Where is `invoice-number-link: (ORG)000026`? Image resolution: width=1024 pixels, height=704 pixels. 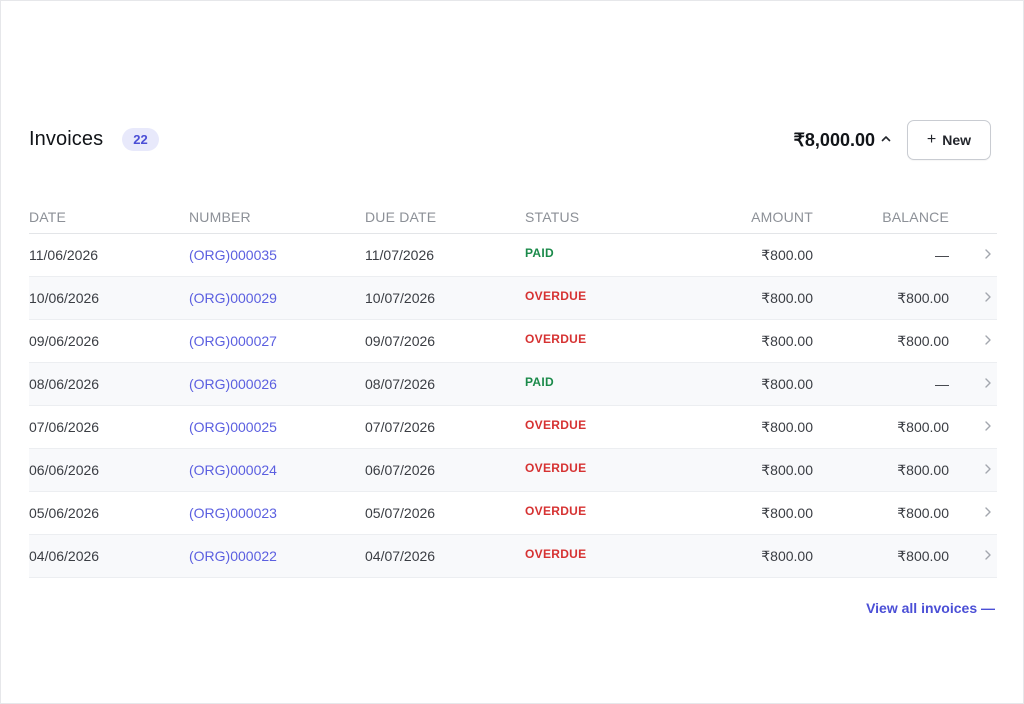 invoice-number-link: (ORG)000026 is located at coordinates (233, 384).